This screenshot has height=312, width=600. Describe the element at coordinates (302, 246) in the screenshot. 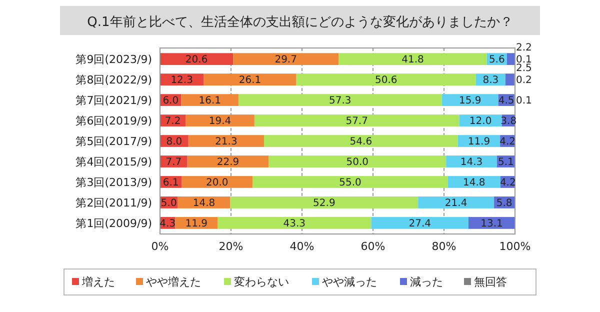

I see `x-tick-label: 40%` at that location.